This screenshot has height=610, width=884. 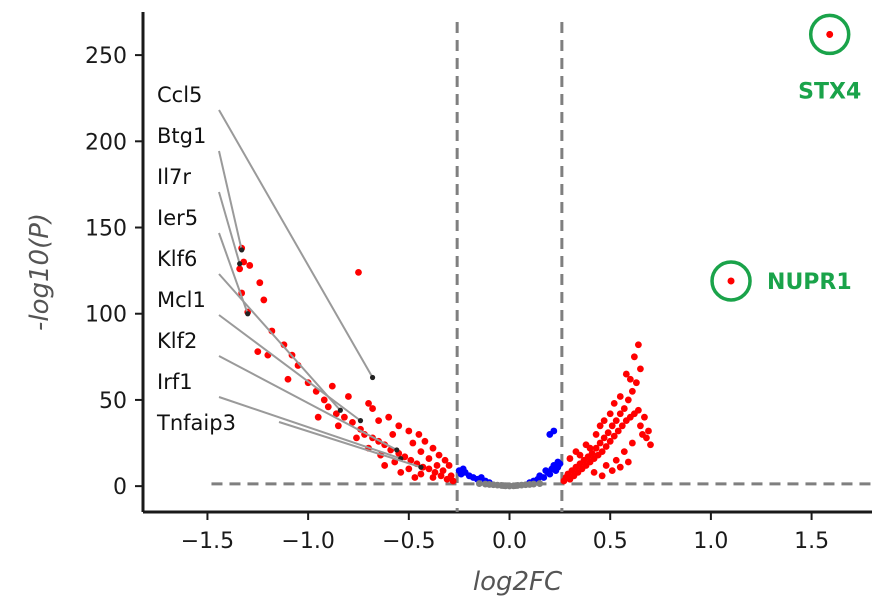 What do you see at coordinates (106, 142) in the screenshot?
I see `y-tick-label: 200` at bounding box center [106, 142].